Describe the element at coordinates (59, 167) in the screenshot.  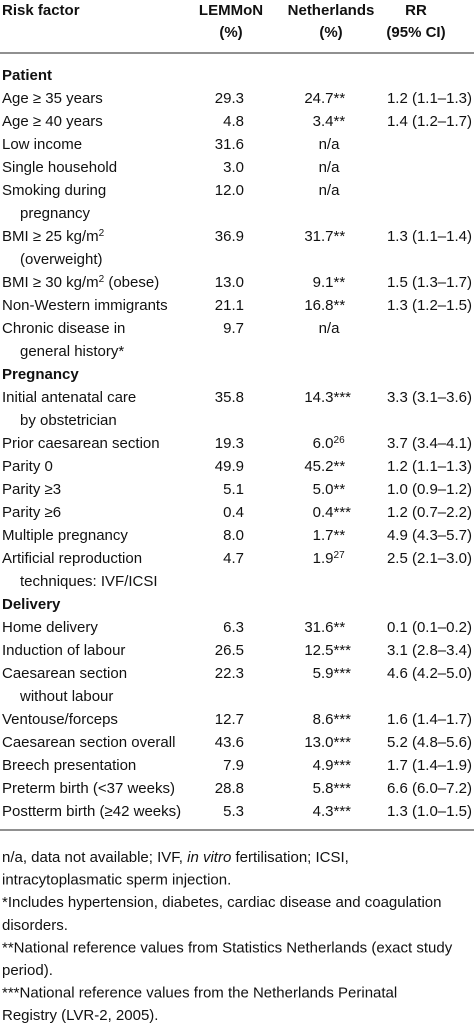
I see `risk-factor: Single household` at that location.